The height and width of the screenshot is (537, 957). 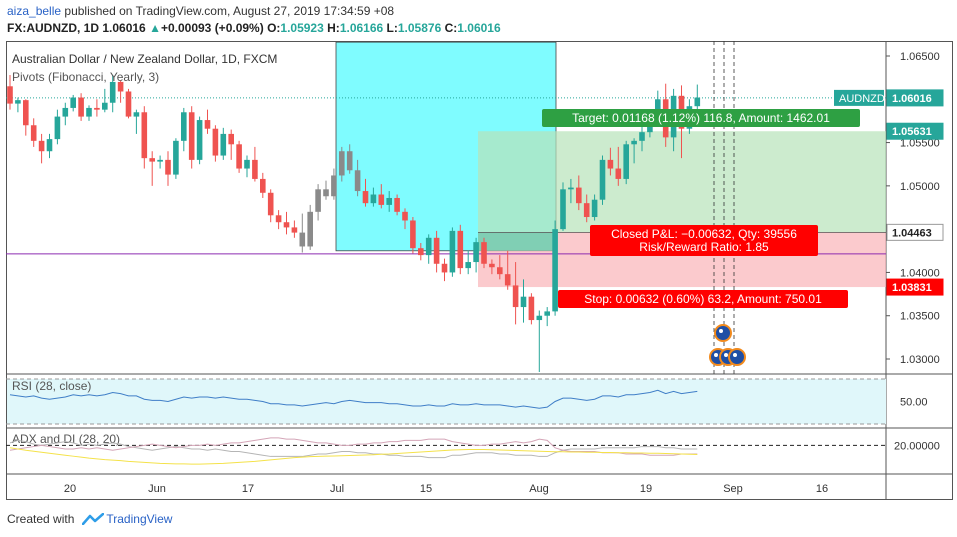 What do you see at coordinates (333, 28) in the screenshot?
I see `high-label: H:` at bounding box center [333, 28].